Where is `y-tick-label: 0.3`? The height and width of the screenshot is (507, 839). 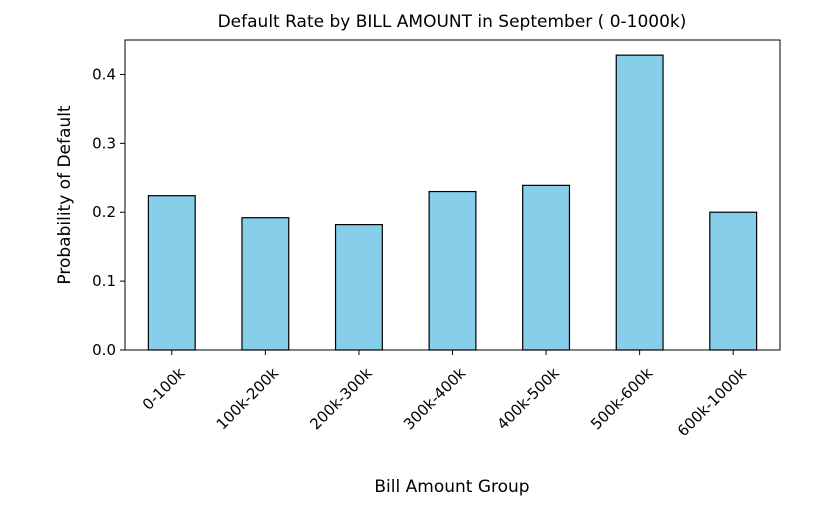
y-tick-label: 0.3 is located at coordinates (104, 143).